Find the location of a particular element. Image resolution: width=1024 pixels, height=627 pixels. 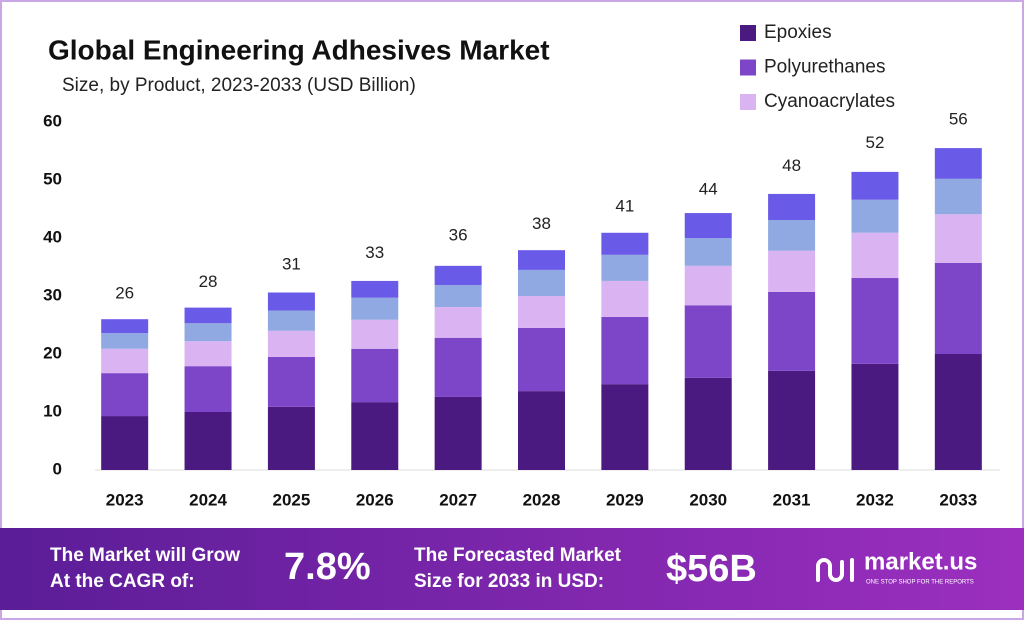

tagline: ONE STOP SHOP FOR THE REPORTS is located at coordinates (920, 583).